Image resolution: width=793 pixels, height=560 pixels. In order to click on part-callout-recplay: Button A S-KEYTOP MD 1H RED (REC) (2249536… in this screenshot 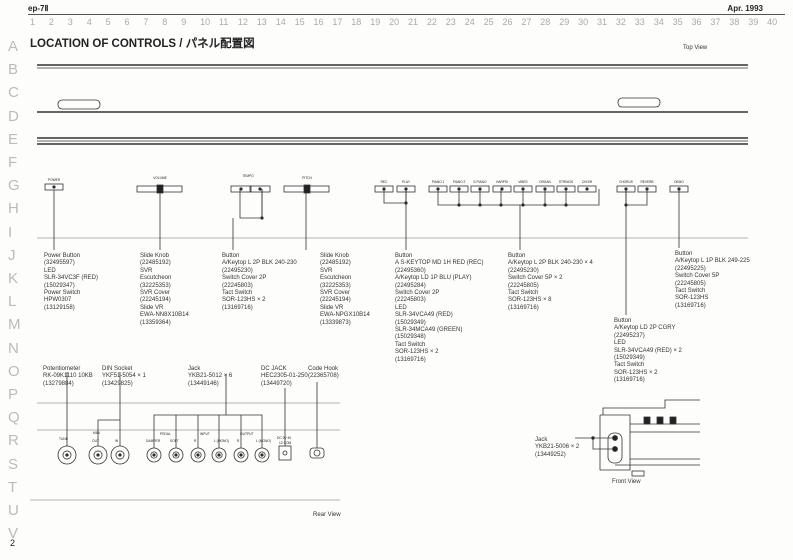, I will do `click(439, 308)`.